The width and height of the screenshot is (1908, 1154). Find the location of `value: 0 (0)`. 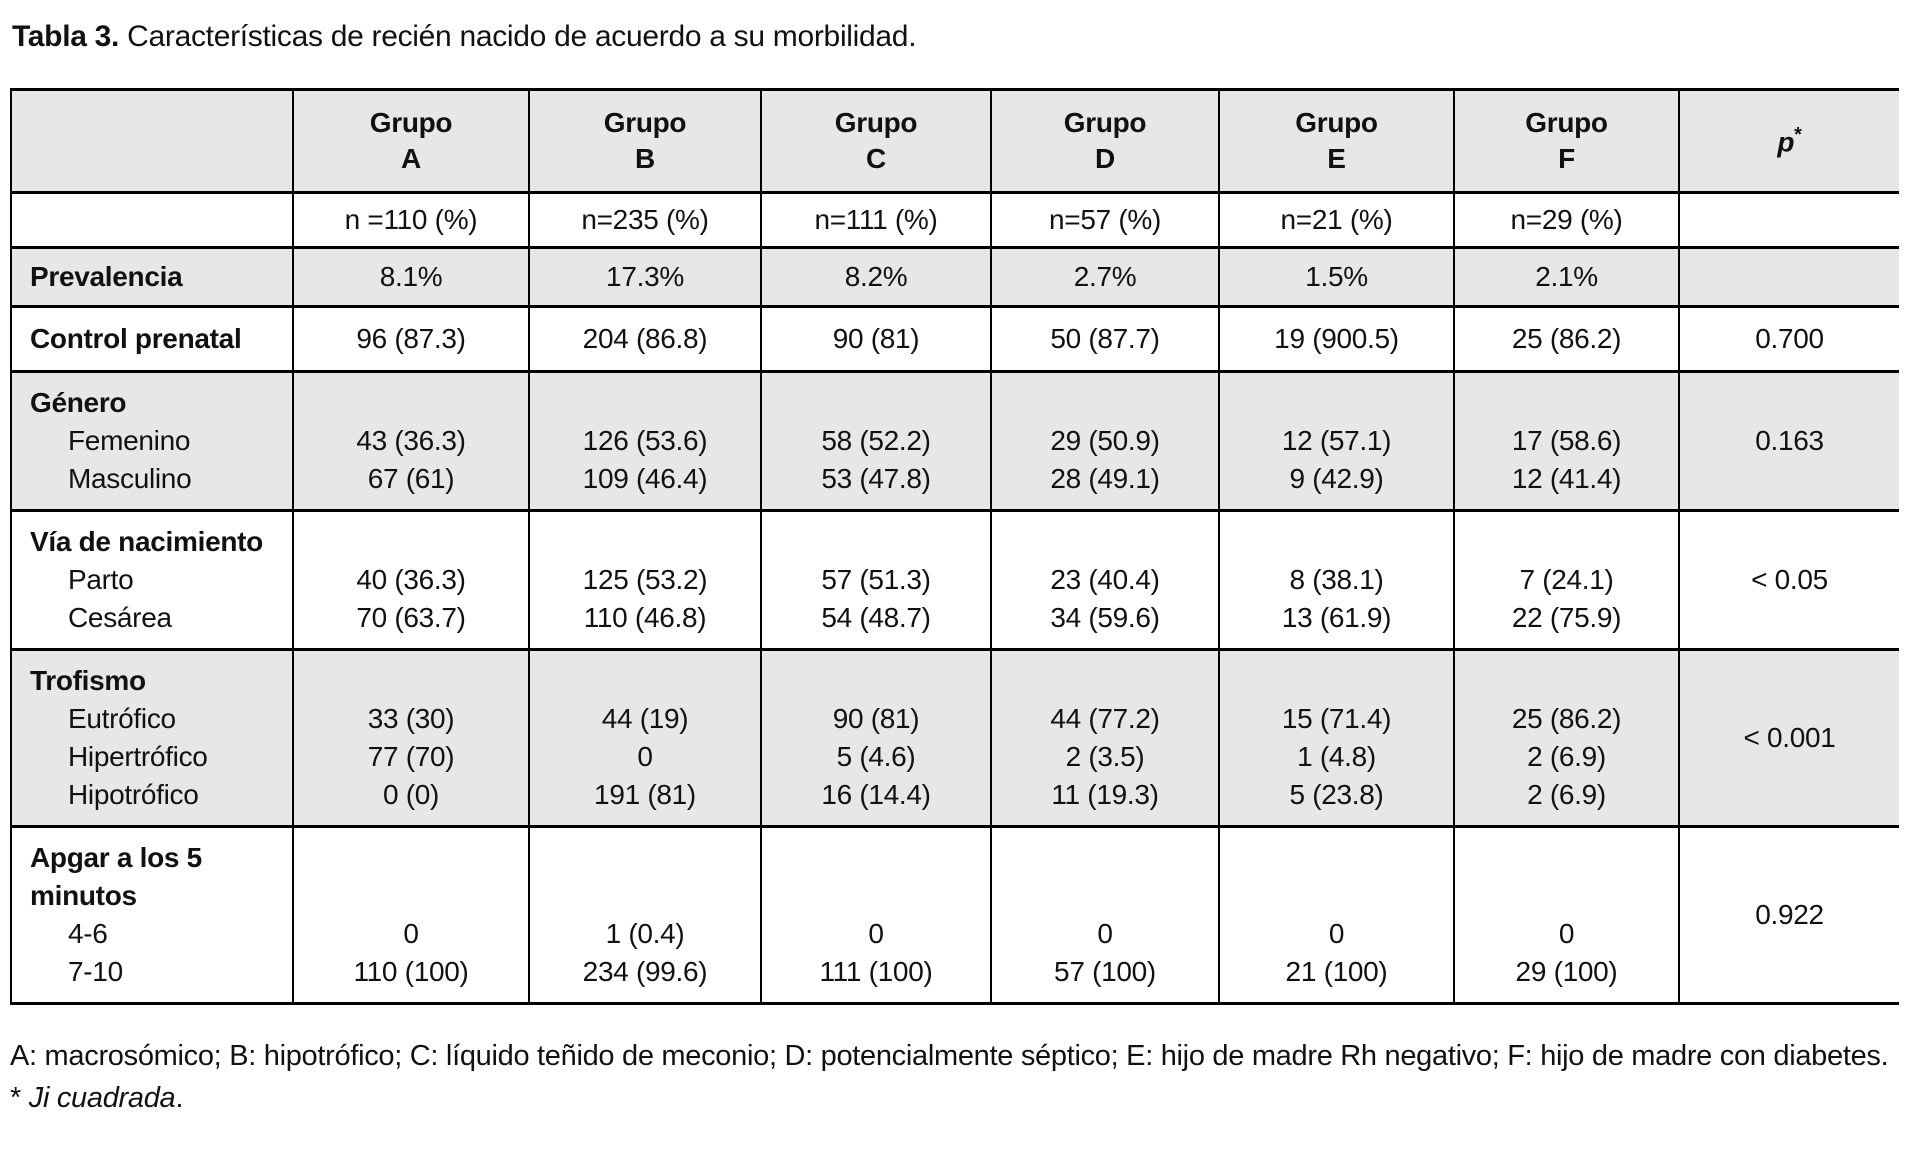

value: 0 (0) is located at coordinates (411, 794).